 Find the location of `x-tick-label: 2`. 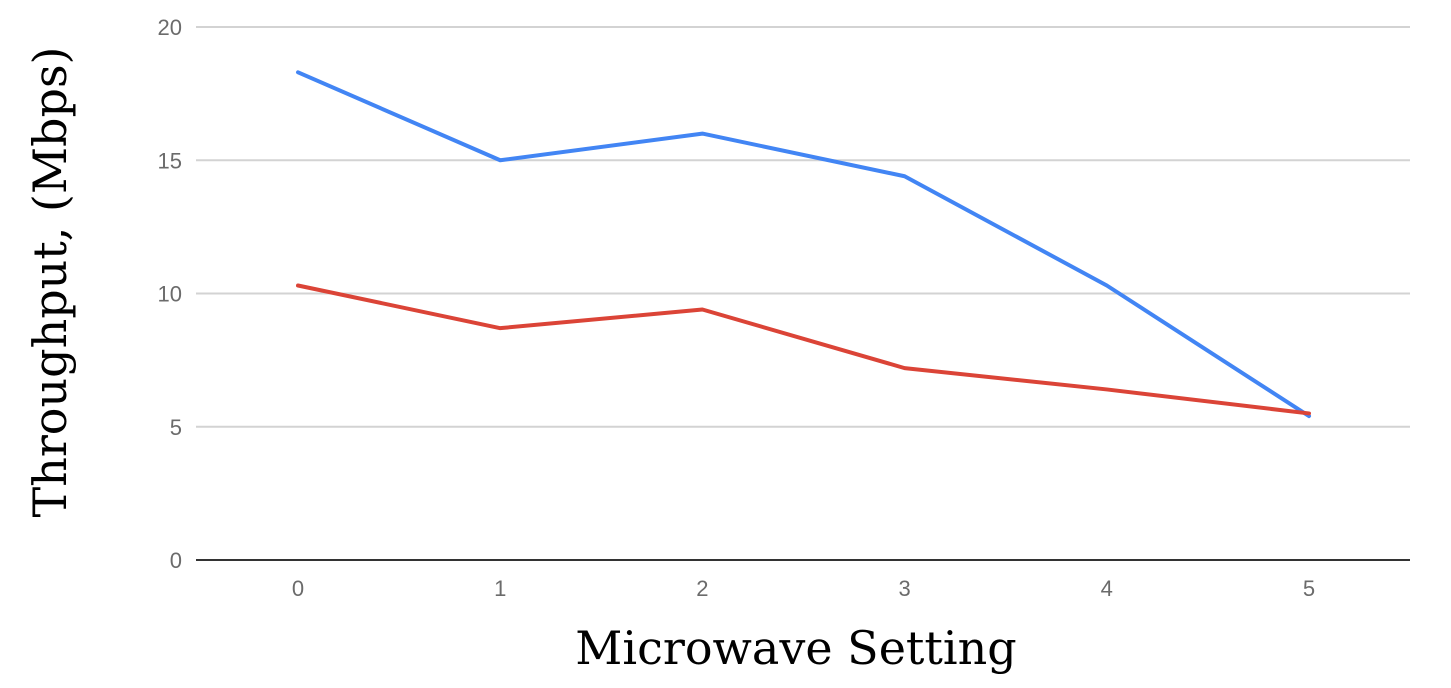

x-tick-label: 2 is located at coordinates (702, 588).